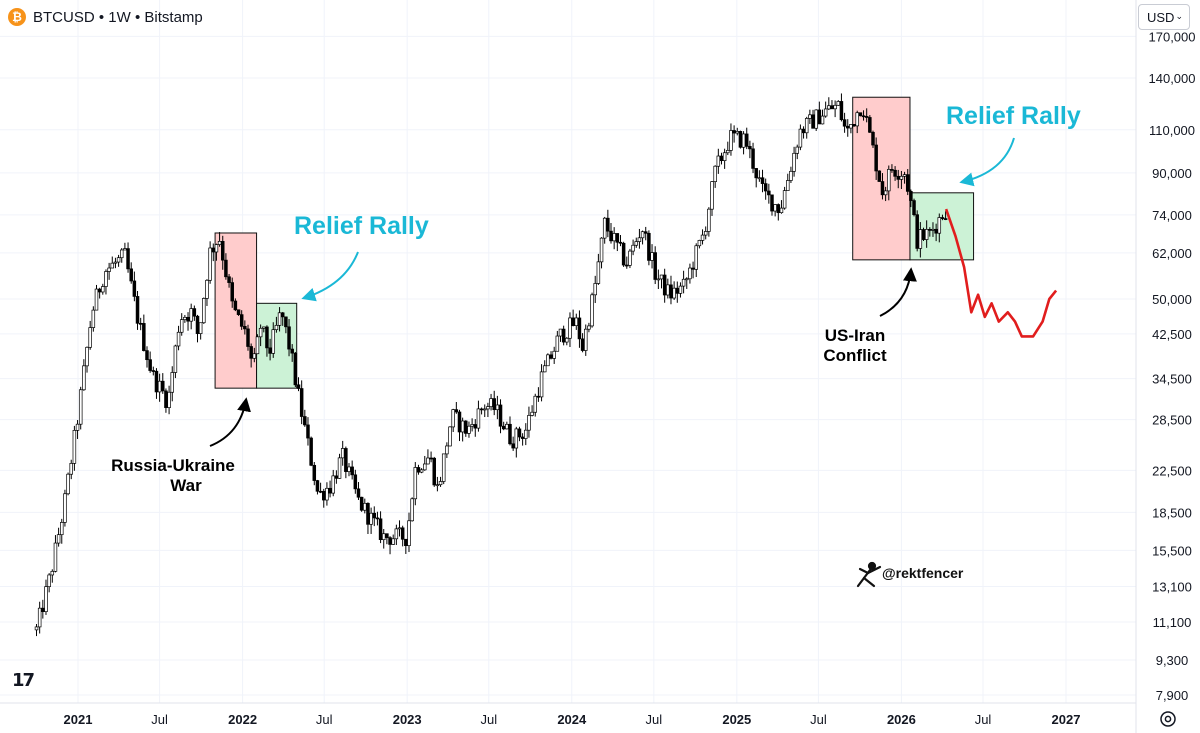 The height and width of the screenshot is (733, 1200). What do you see at coordinates (230, 422) in the screenshot?
I see `russia-ukraine-arrow` at bounding box center [230, 422].